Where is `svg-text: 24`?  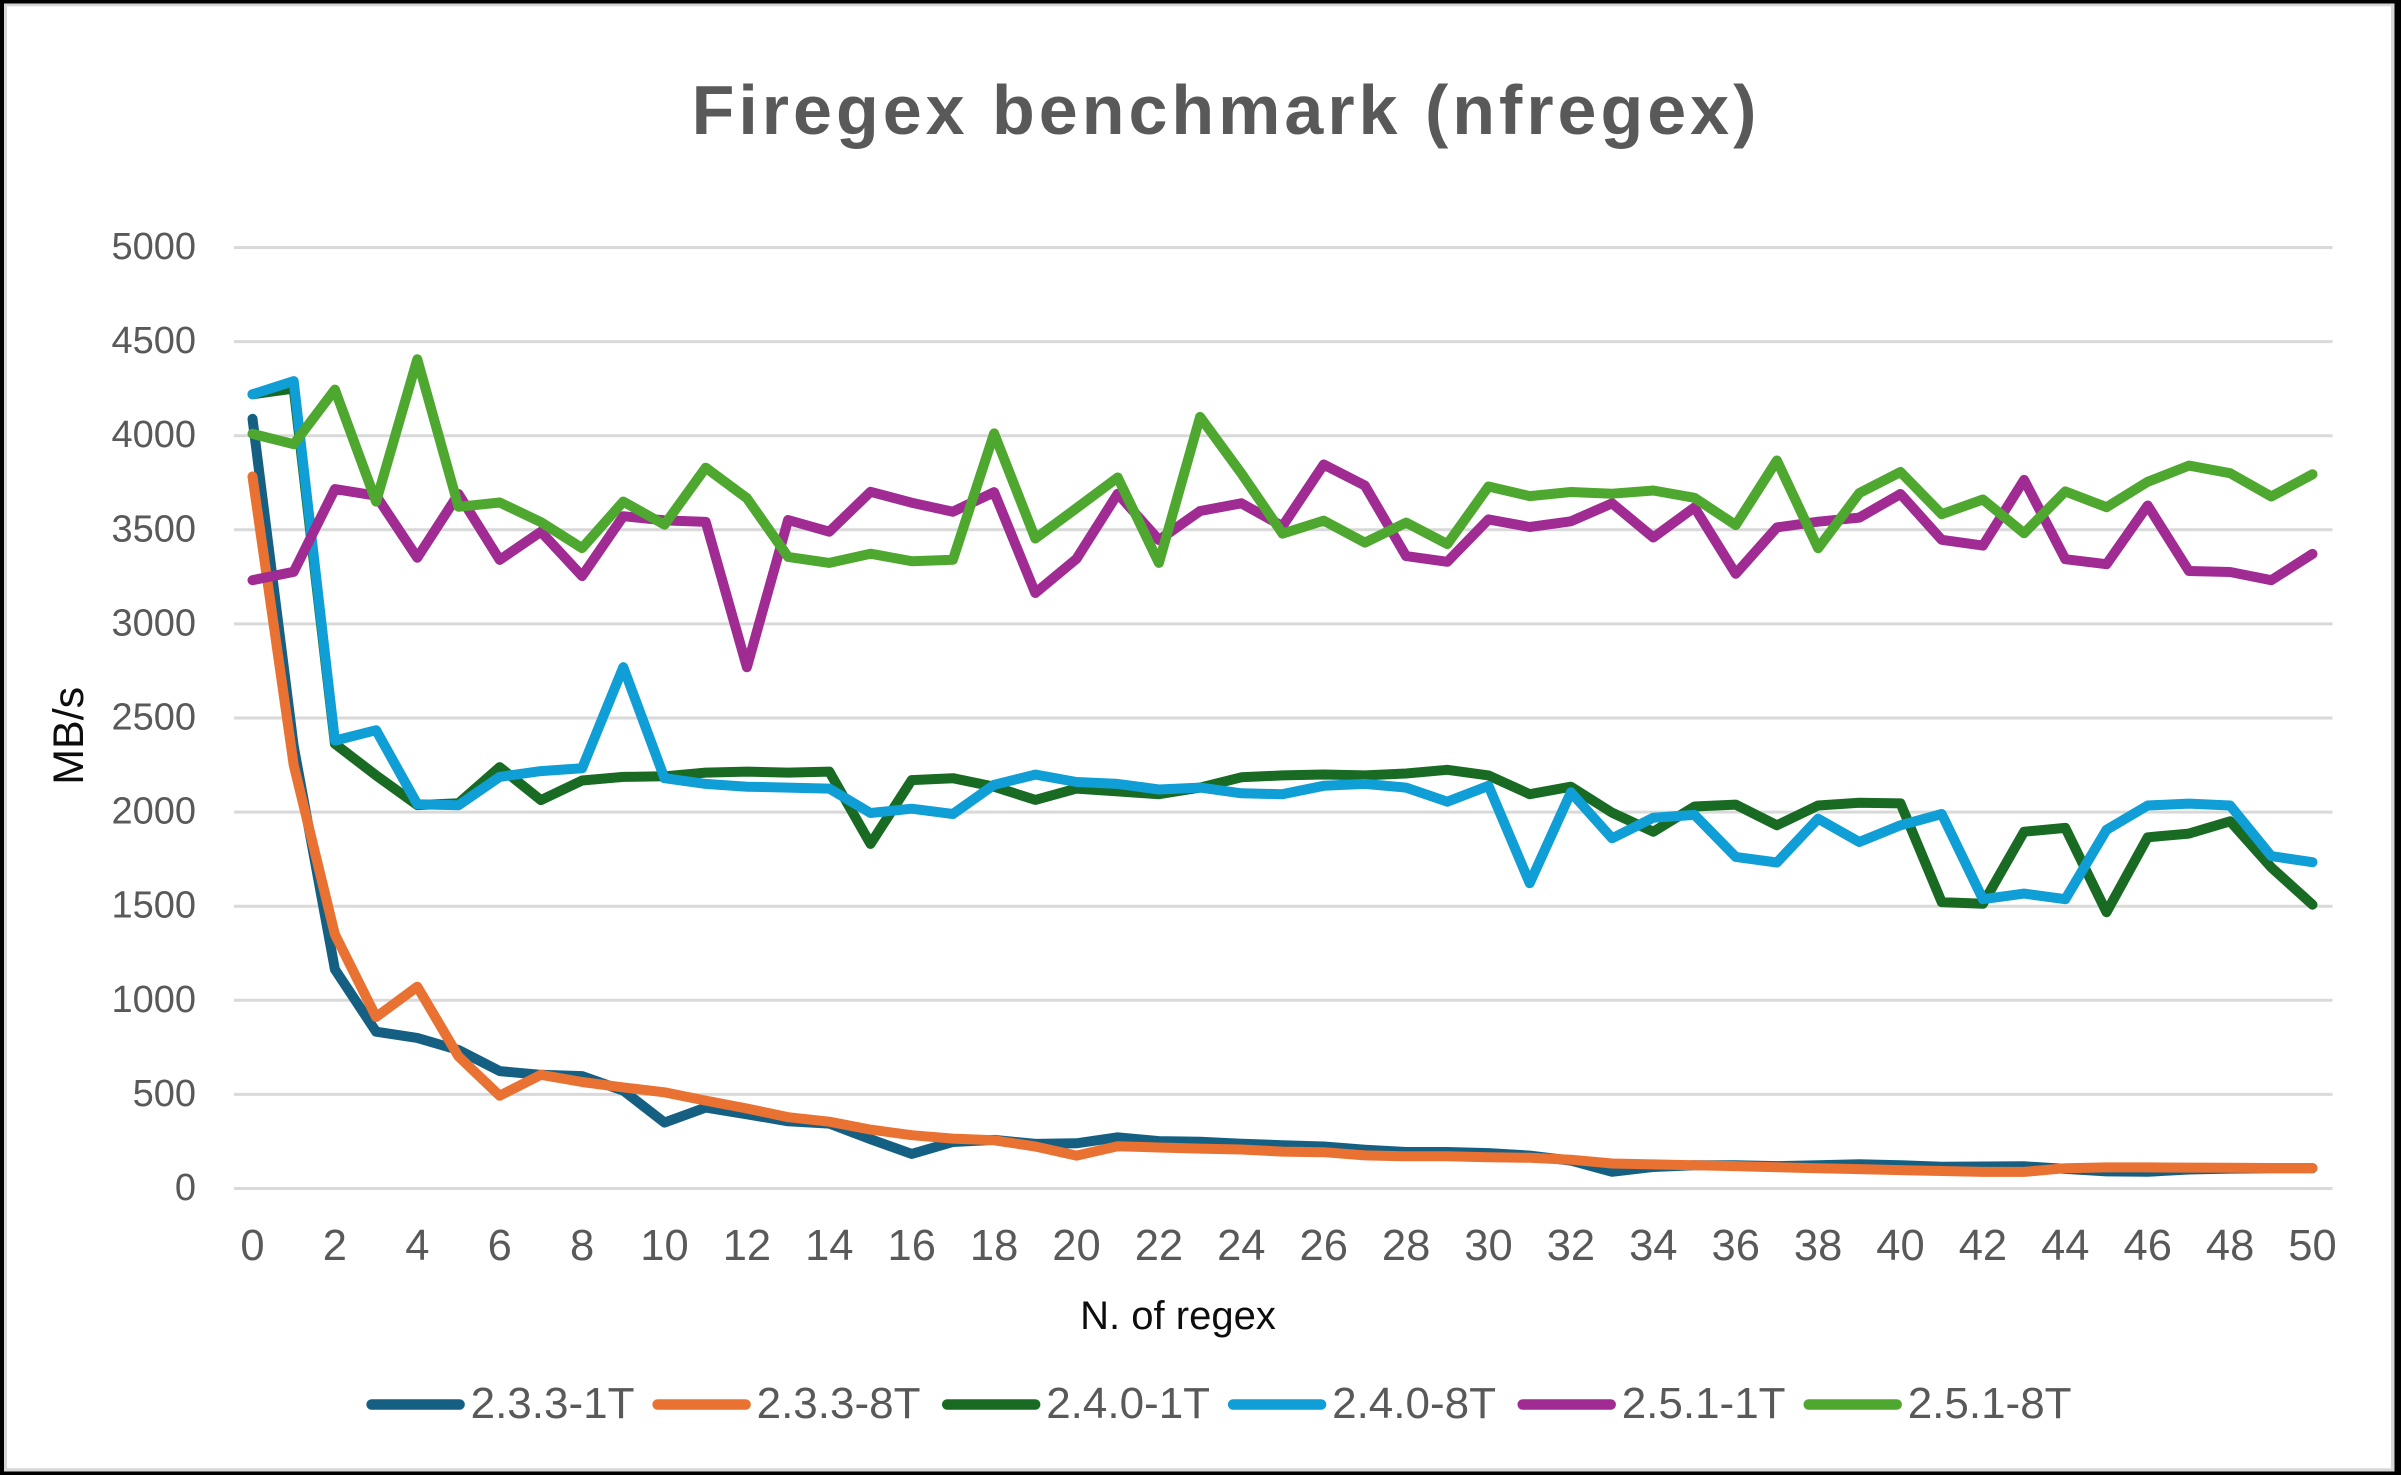 svg-text: 24 is located at coordinates (1241, 1246).